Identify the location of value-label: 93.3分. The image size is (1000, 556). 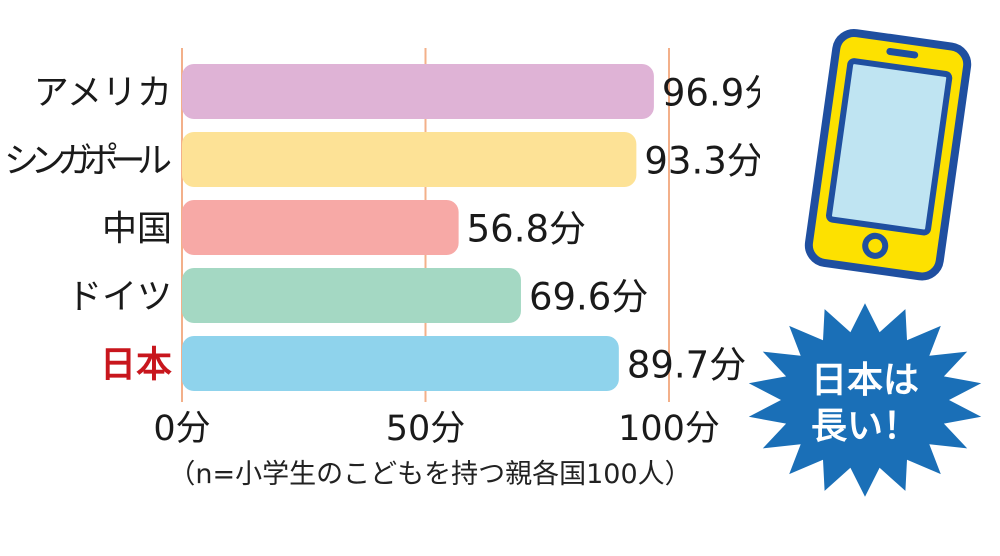
(702, 161).